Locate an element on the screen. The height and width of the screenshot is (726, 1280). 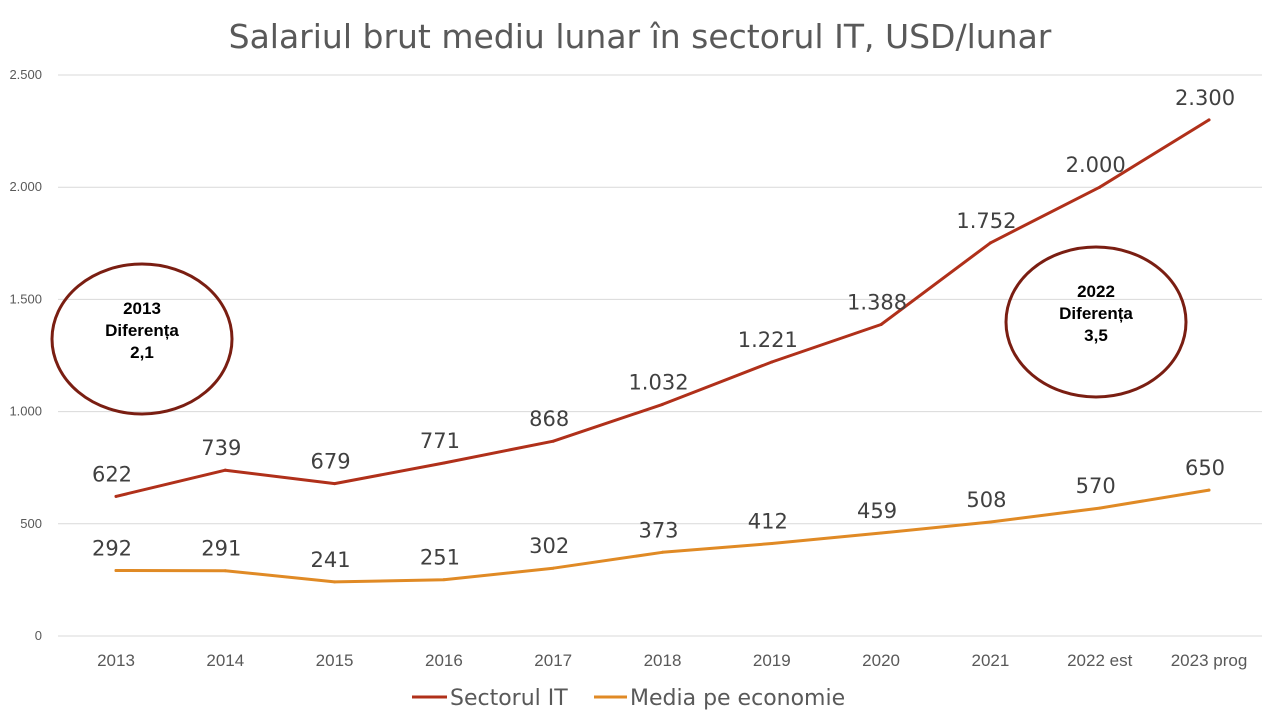
data-label: 302 is located at coordinates (549, 546).